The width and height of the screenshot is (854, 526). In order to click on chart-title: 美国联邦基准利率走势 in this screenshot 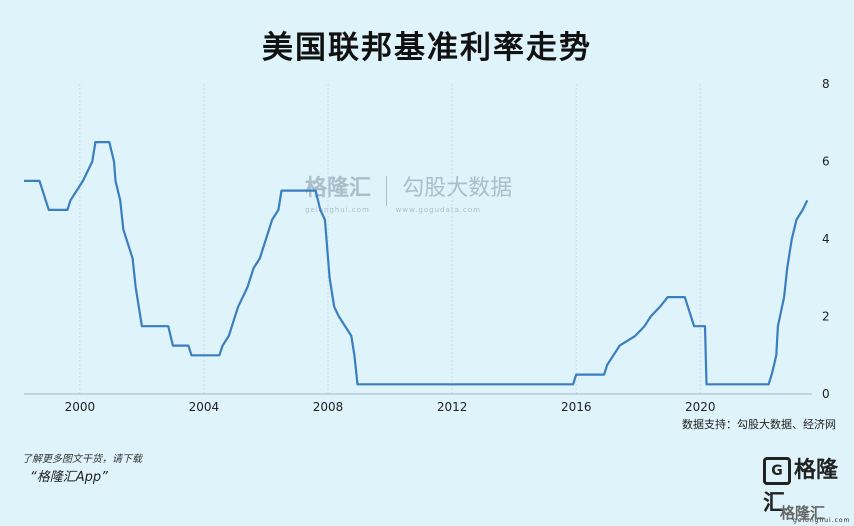, I will do `click(427, 48)`.